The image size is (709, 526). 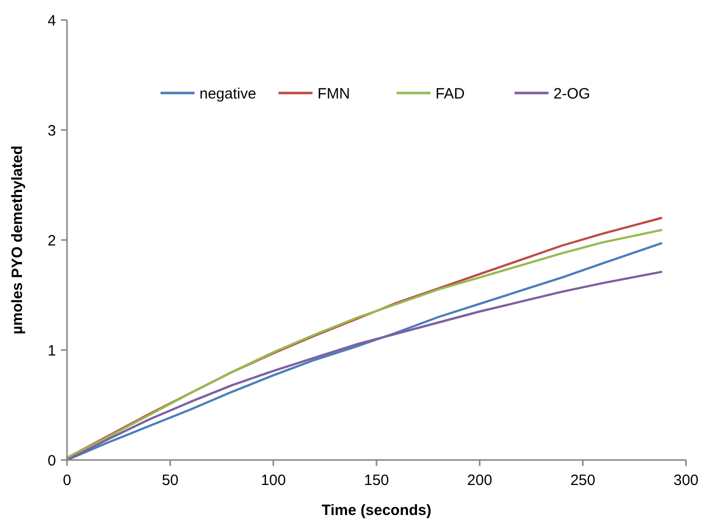 I want to click on y-tick-label: 1, so click(x=52, y=351).